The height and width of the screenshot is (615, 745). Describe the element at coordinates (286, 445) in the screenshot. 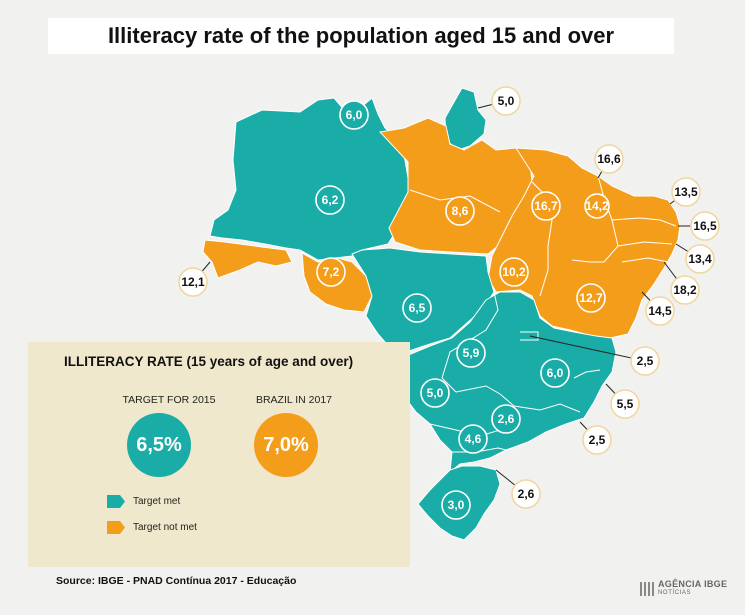

I see `brazil-value-circle: 7,0%` at that location.